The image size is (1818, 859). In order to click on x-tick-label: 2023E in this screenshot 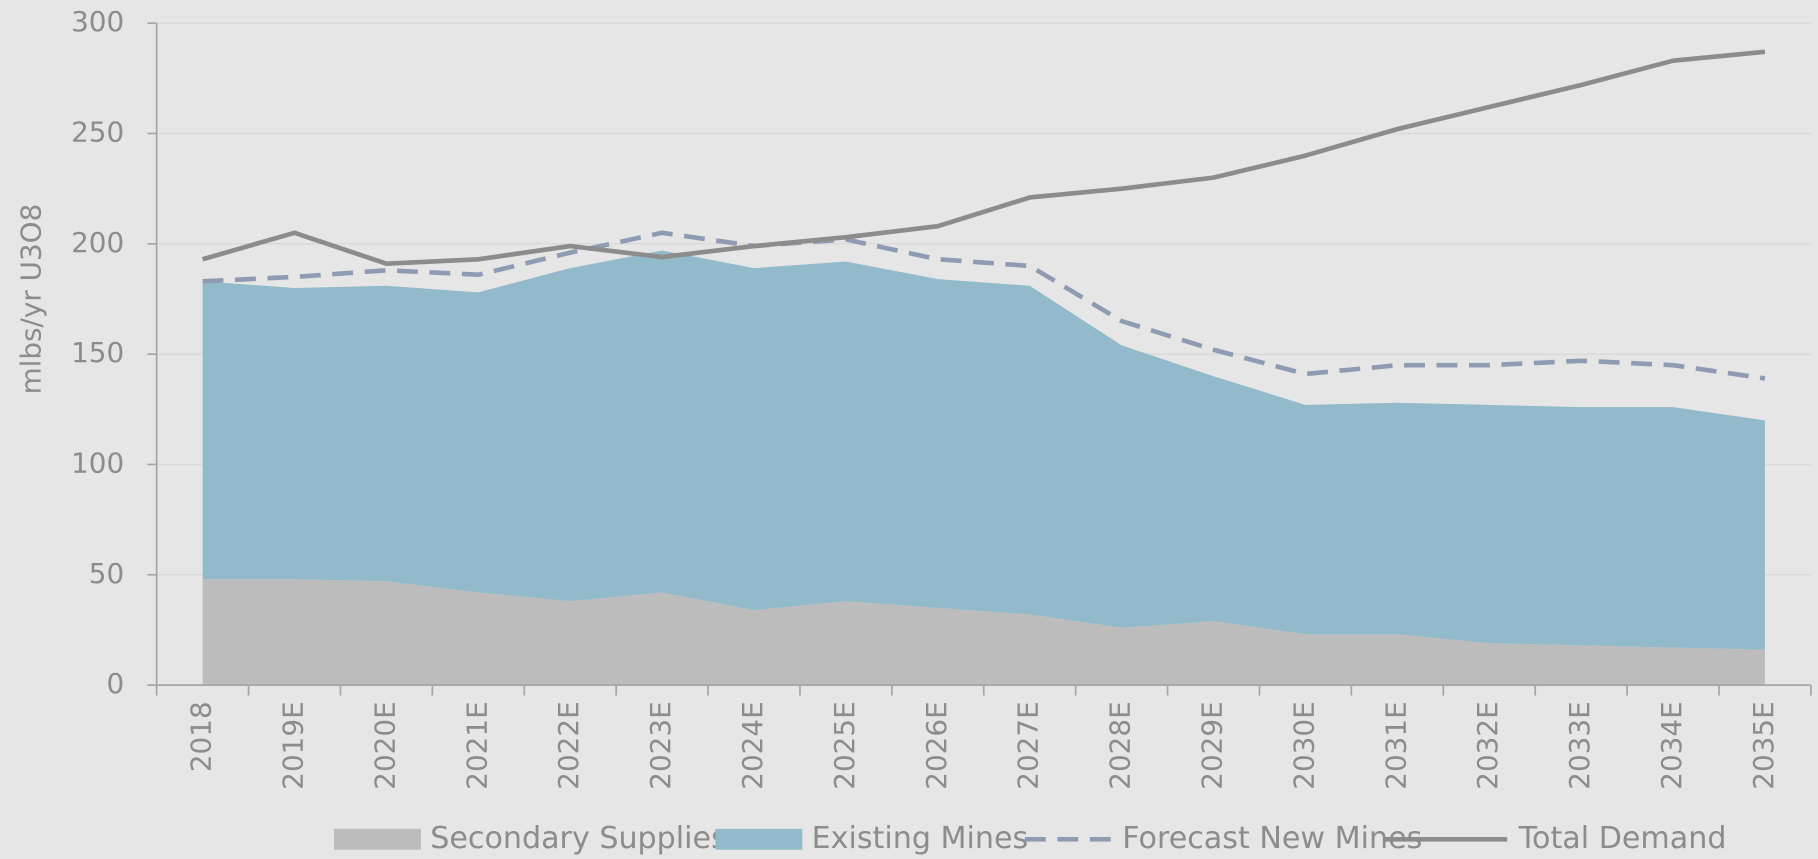, I will do `click(660, 745)`.